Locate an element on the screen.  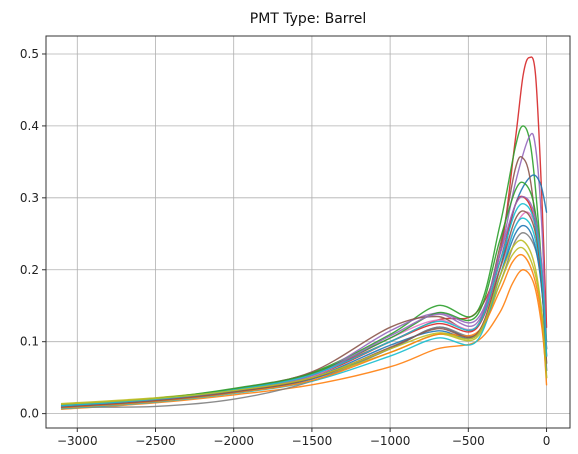
y-tick-label: 0.4 is located at coordinates (29, 126).